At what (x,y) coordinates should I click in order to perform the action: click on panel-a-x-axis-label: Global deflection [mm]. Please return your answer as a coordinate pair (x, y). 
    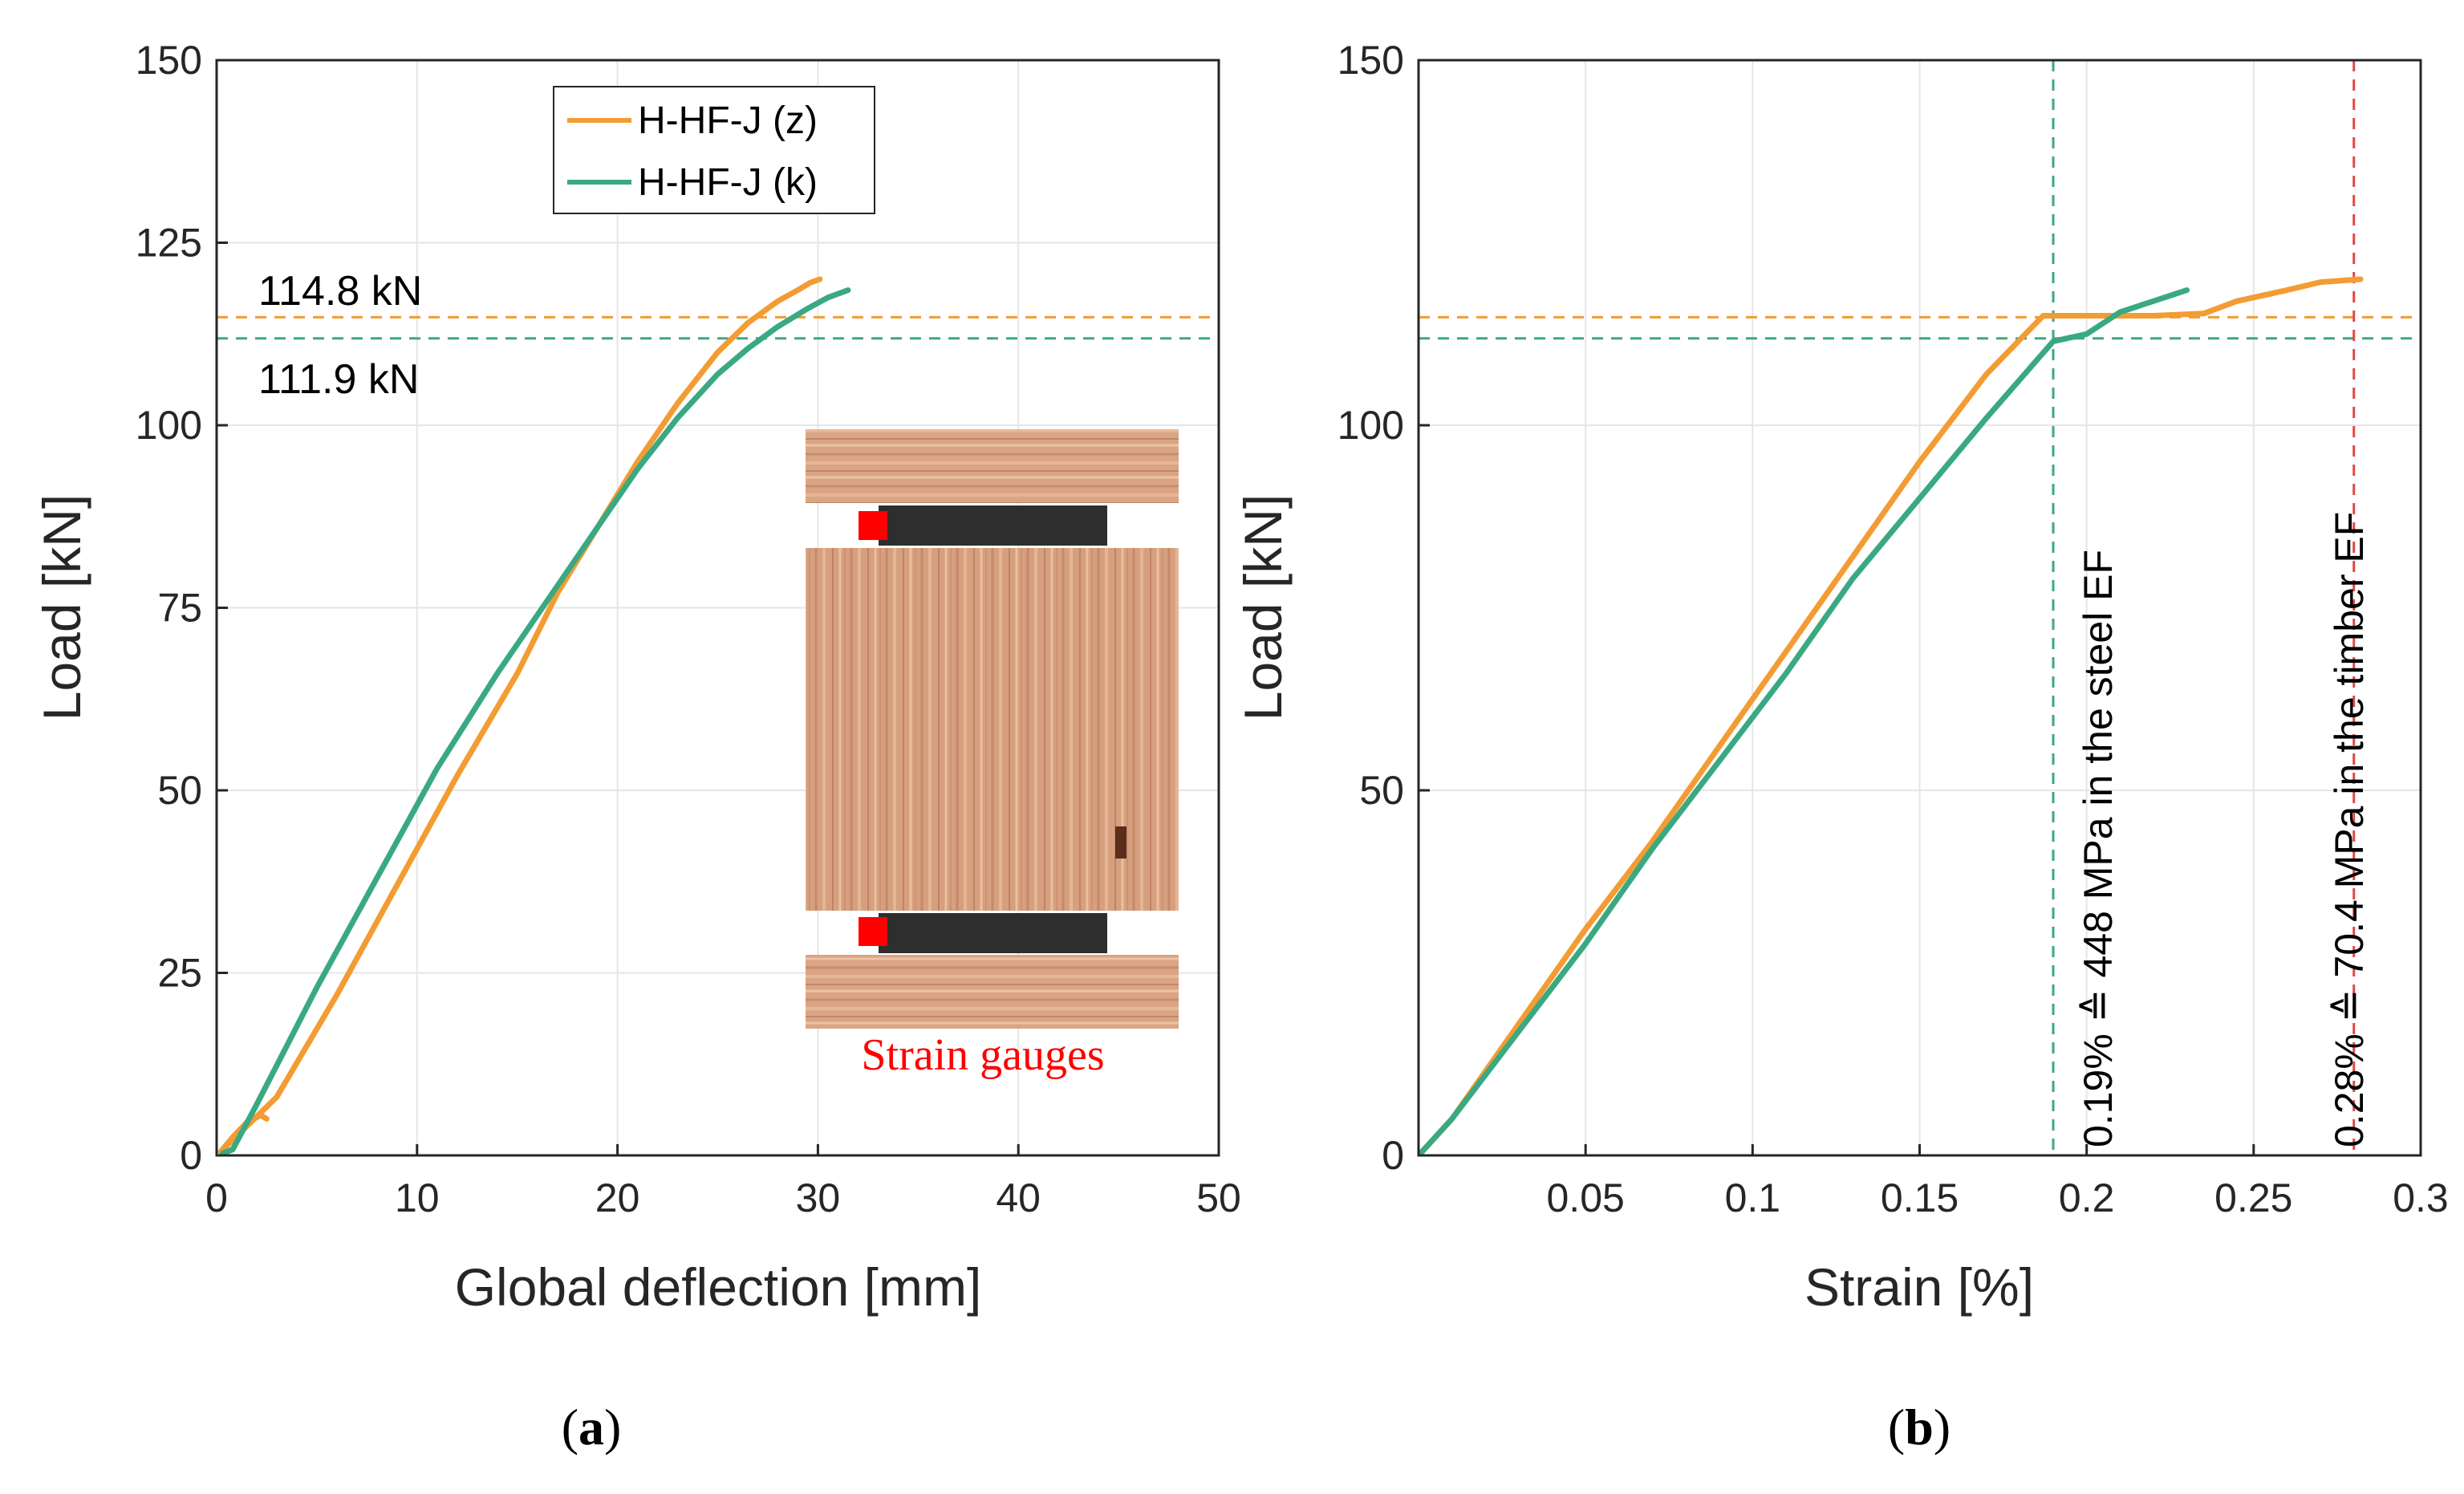
    Looking at the image, I should click on (718, 1287).